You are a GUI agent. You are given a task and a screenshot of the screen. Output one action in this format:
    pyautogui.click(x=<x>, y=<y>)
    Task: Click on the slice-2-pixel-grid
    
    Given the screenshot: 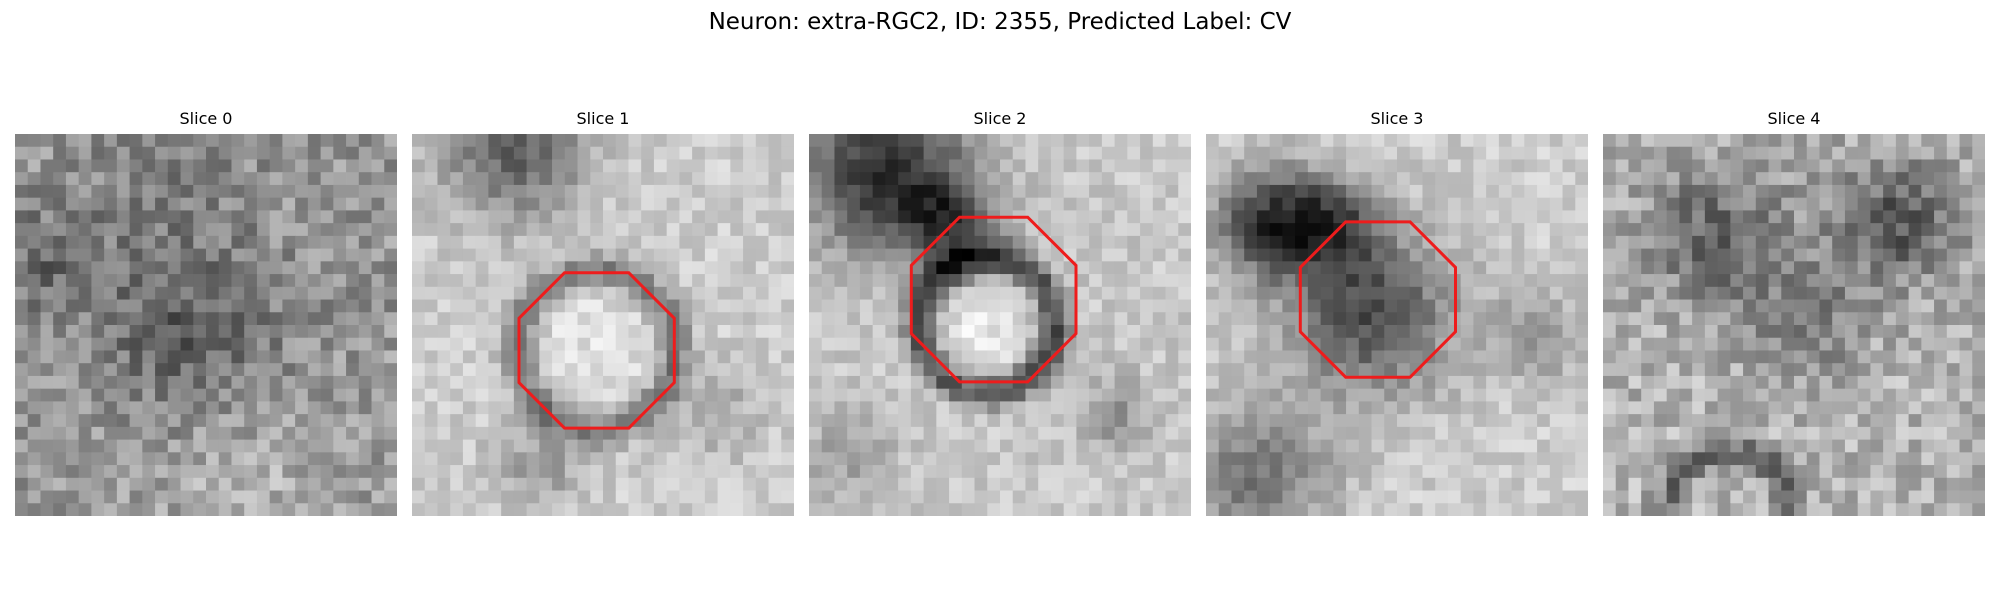 What is the action you would take?
    pyautogui.click(x=1000, y=325)
    